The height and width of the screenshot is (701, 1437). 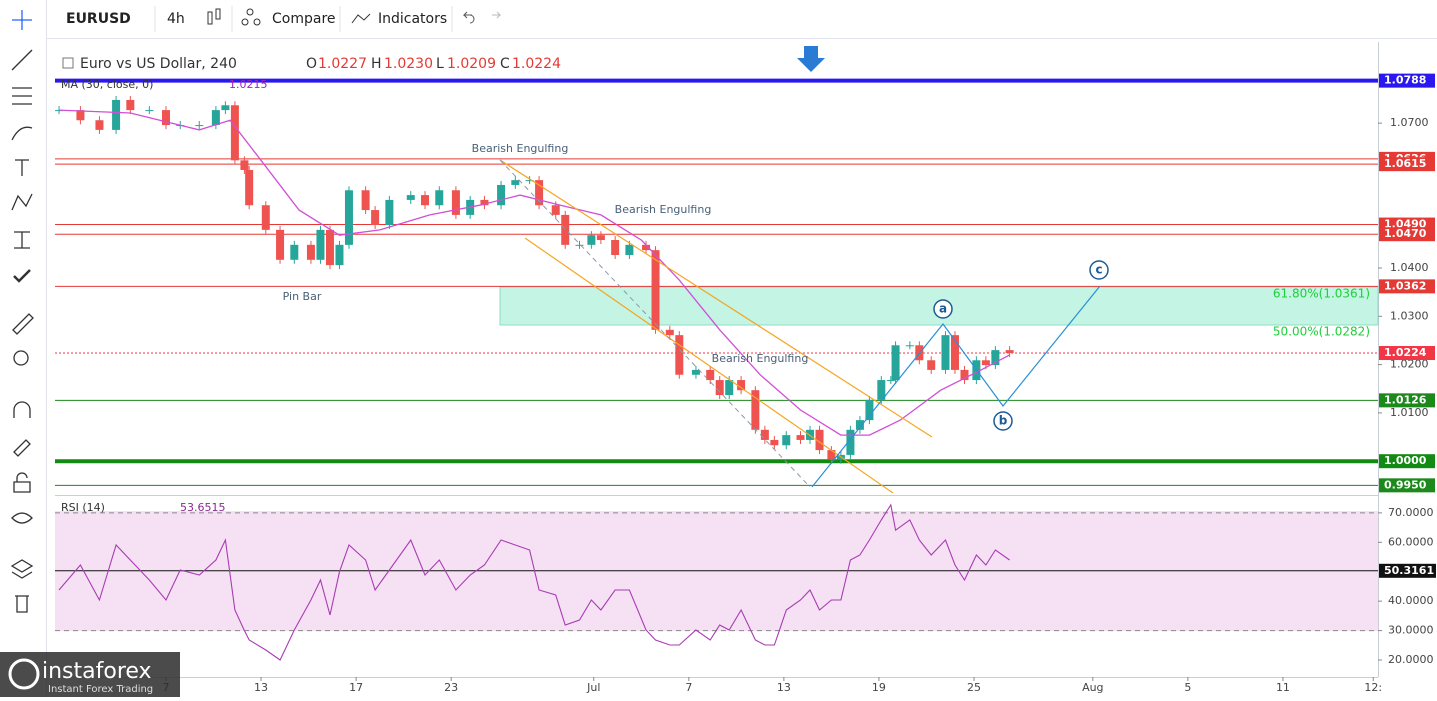 What do you see at coordinates (22, 518) in the screenshot?
I see `visibility-tool` at bounding box center [22, 518].